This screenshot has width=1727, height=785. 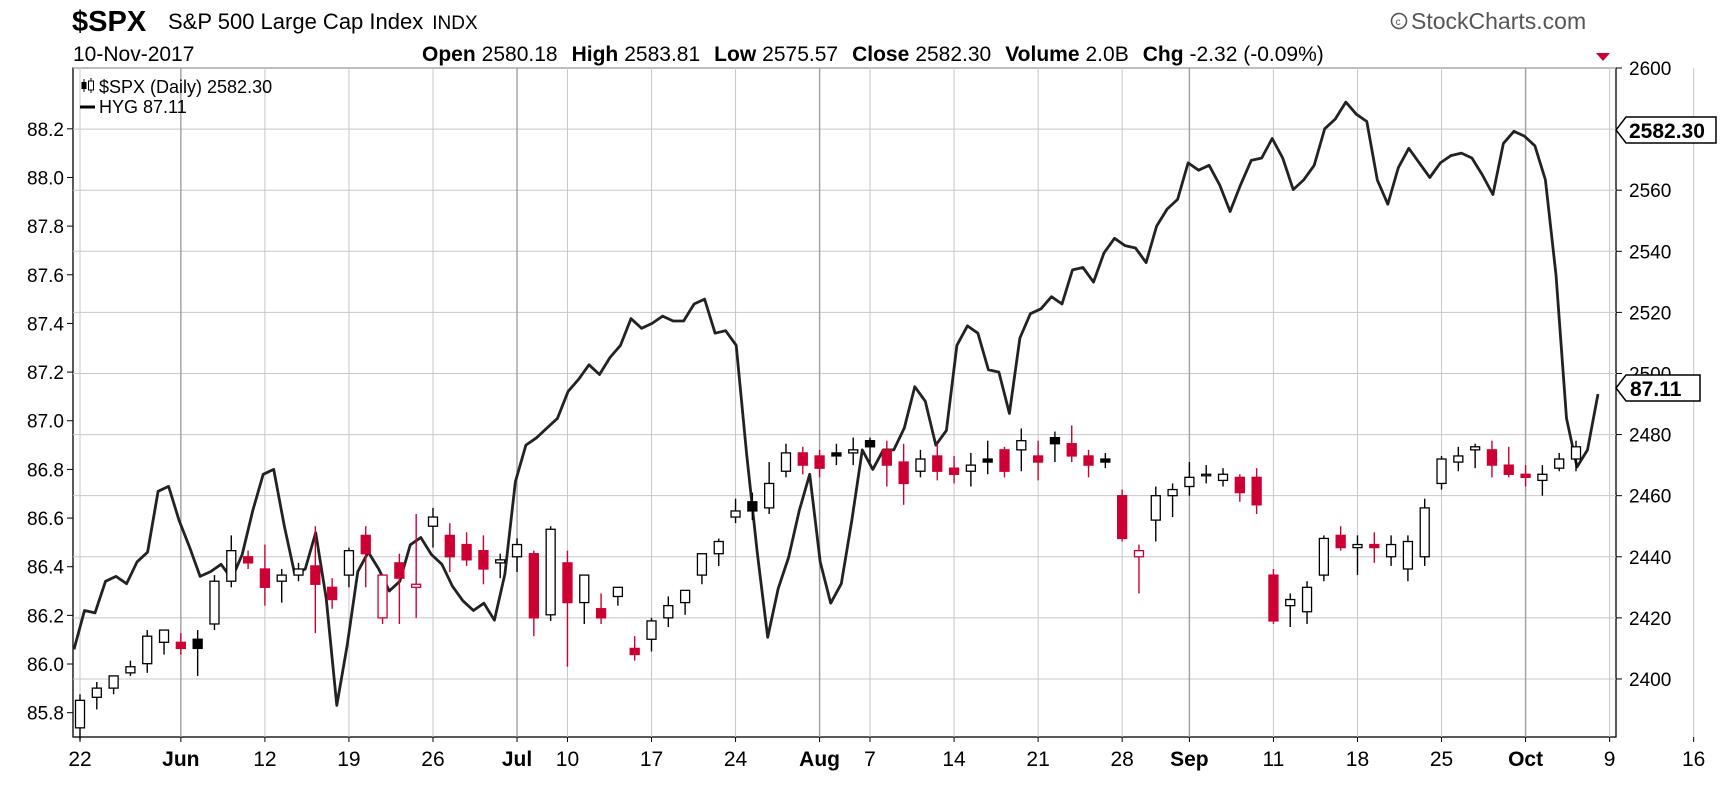 I want to click on open-label: Open, so click(x=449, y=54).